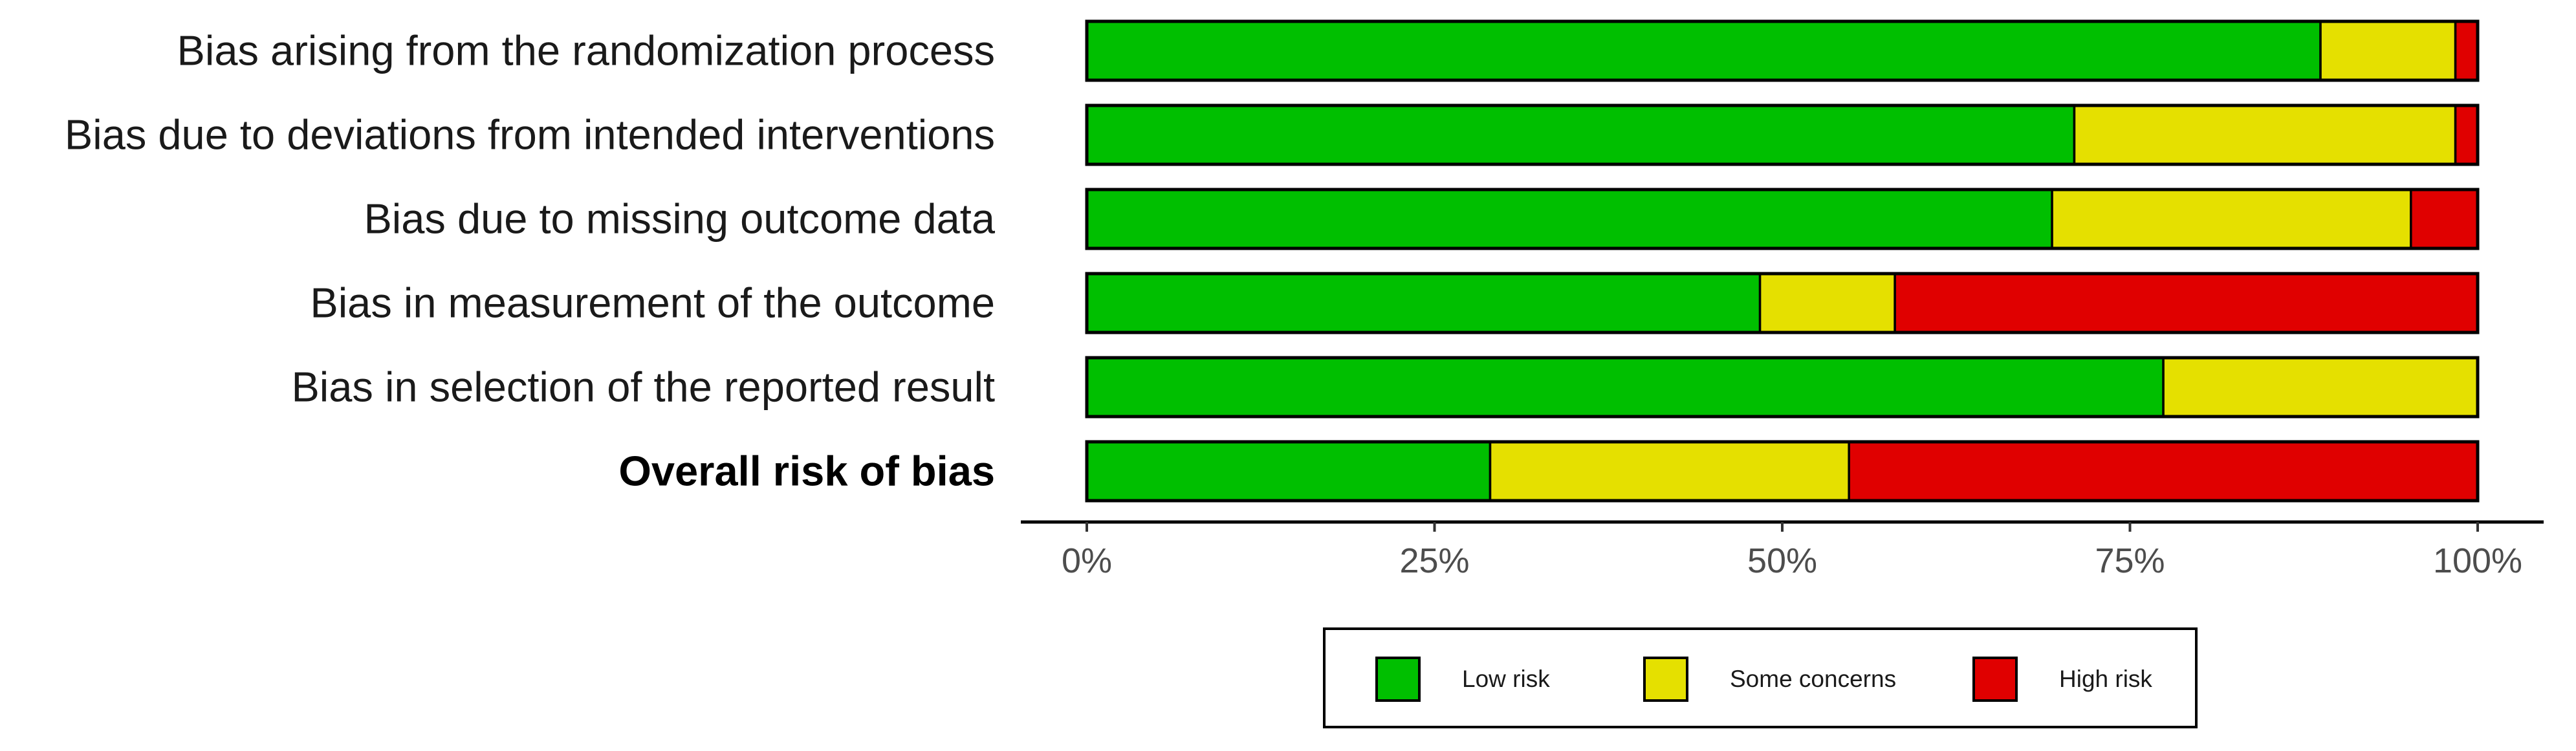 This screenshot has height=751, width=2576. What do you see at coordinates (1087, 560) in the screenshot?
I see `x-tick-label: 0%` at bounding box center [1087, 560].